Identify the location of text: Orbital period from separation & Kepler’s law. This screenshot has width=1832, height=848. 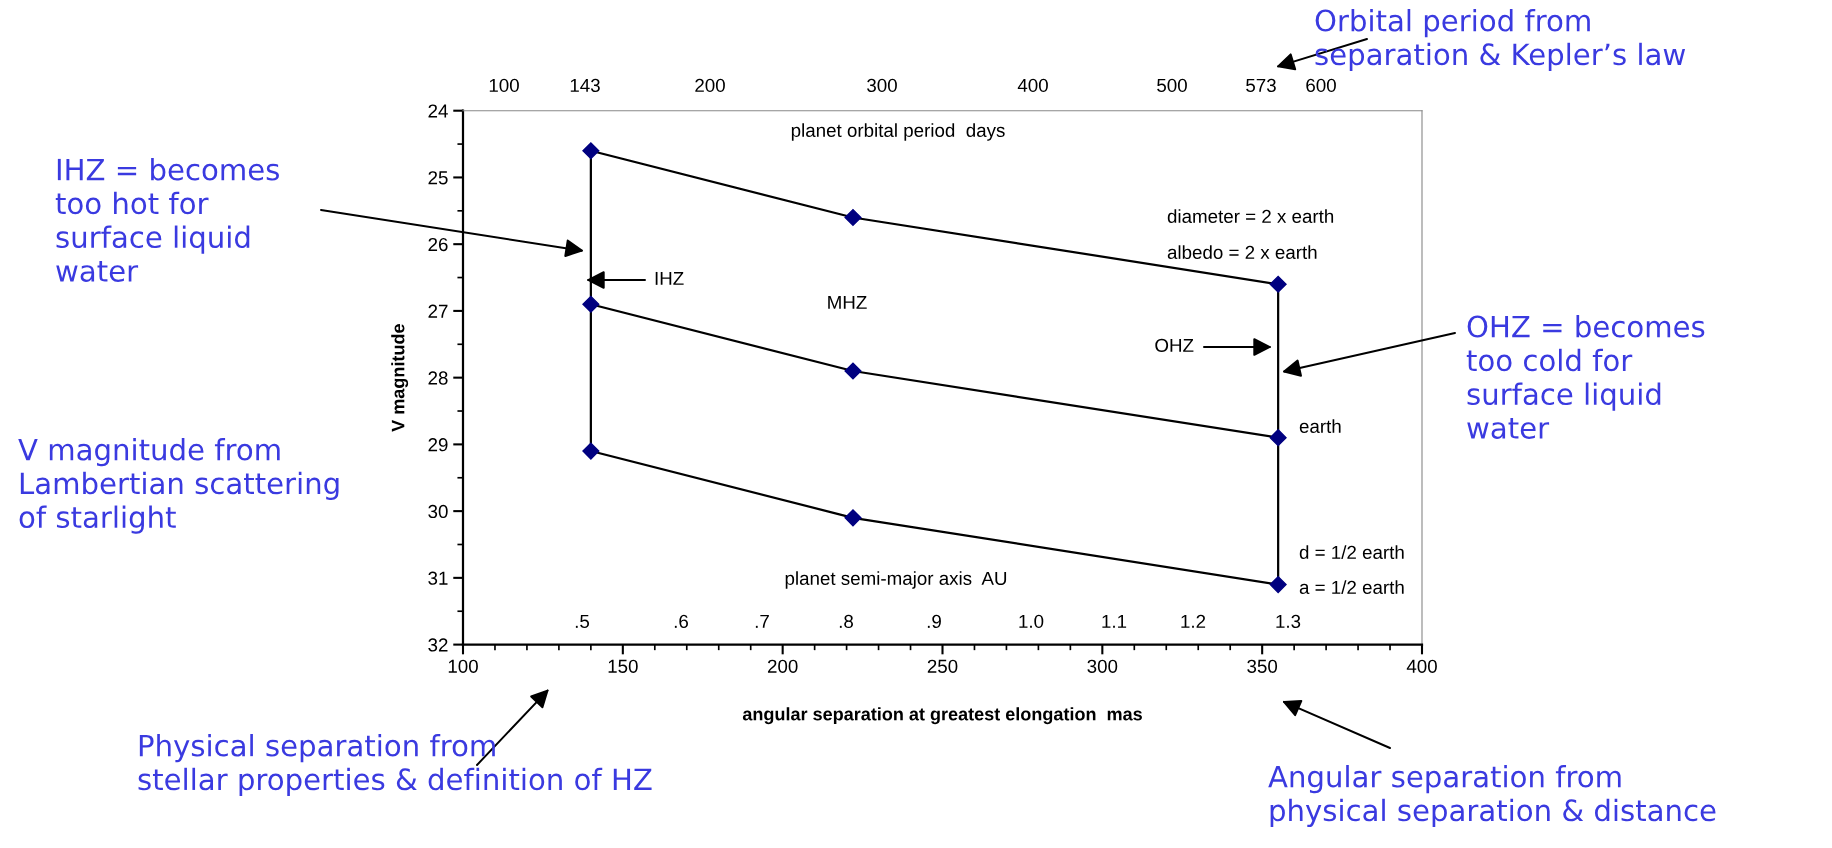
(1500, 40).